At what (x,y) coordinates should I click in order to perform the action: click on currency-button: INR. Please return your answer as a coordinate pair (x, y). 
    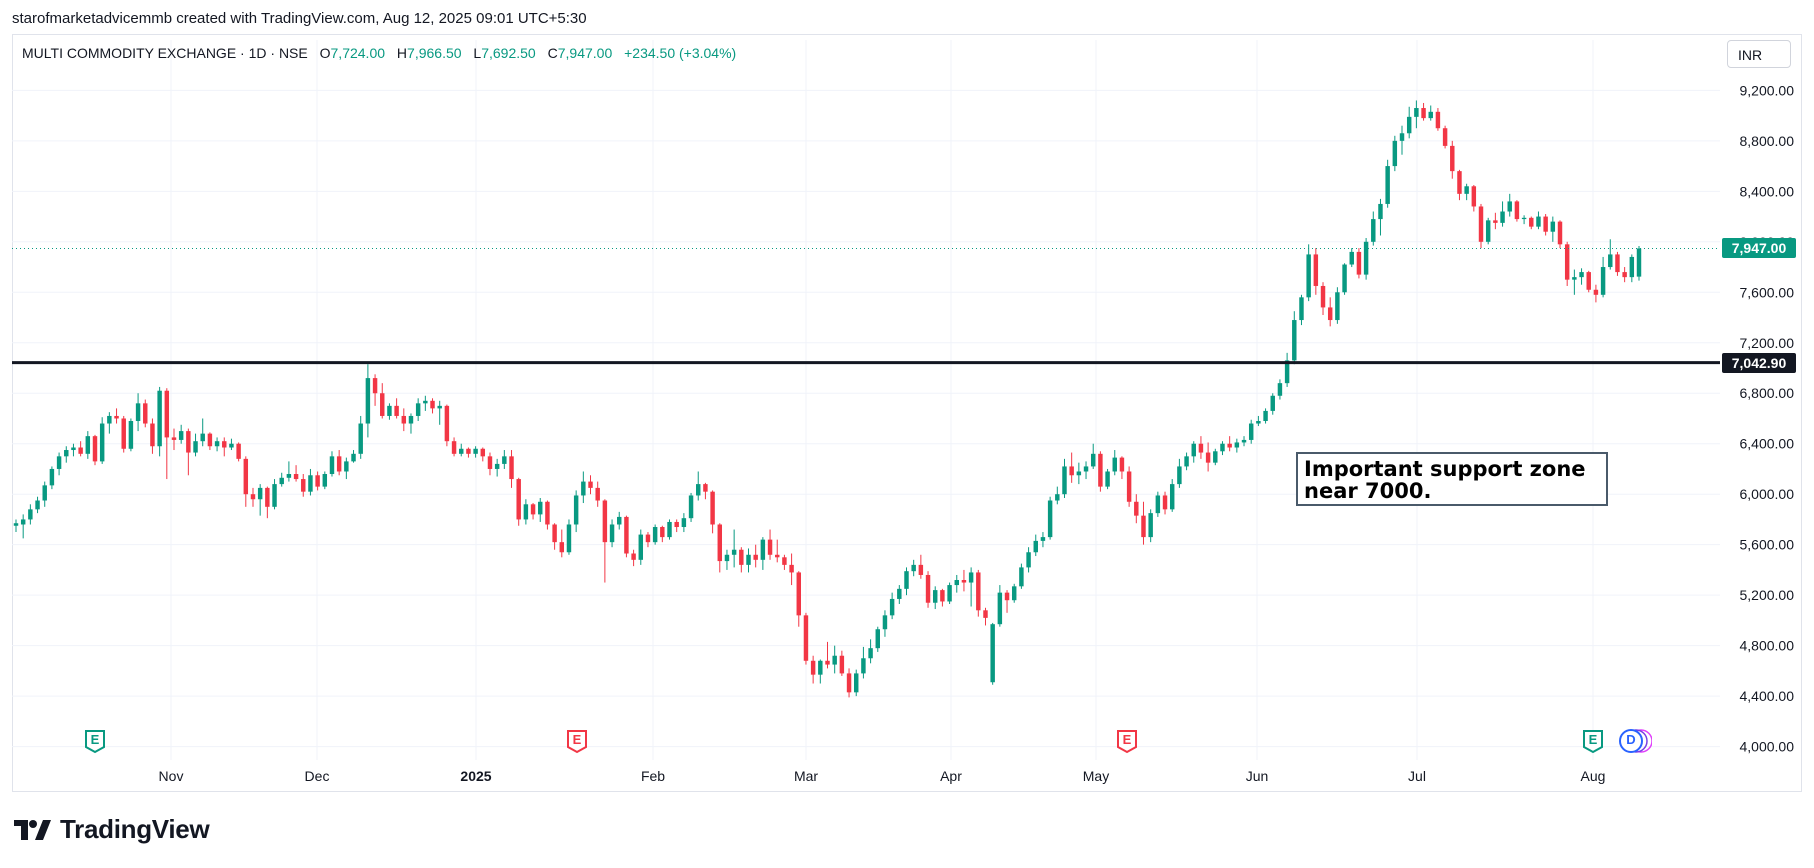
    Looking at the image, I should click on (1759, 54).